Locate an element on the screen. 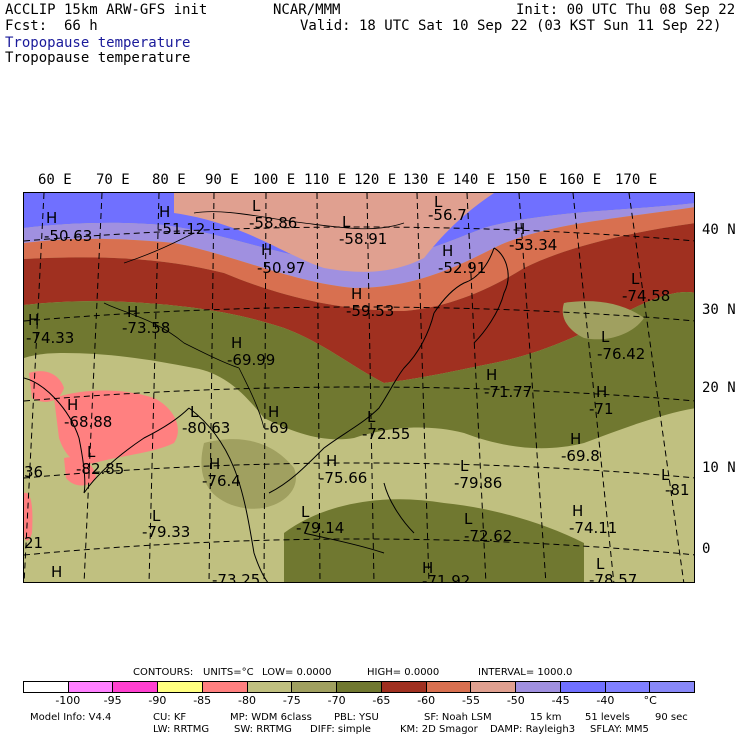  label-value: -80.63 is located at coordinates (206, 428).